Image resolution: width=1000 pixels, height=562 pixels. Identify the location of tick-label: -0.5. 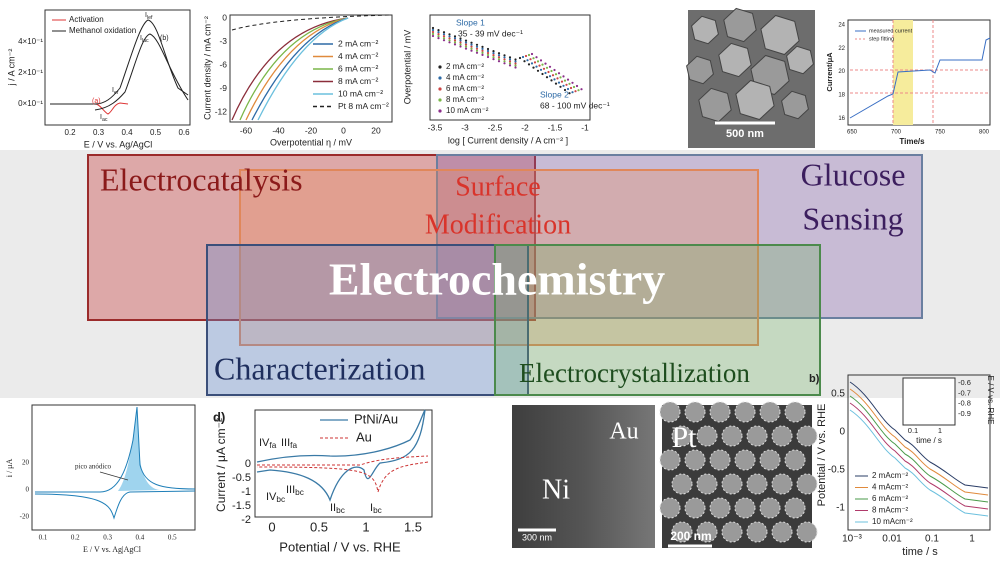
(837, 470).